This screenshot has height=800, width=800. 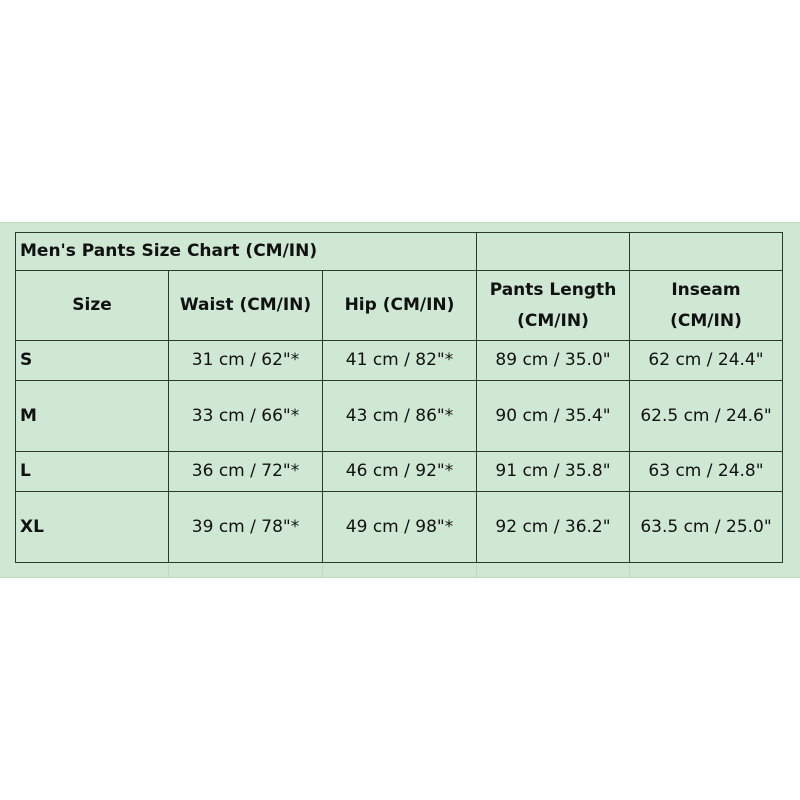 I want to click on table-title: Men's Pants Size Chart (CM/IN), so click(x=246, y=251).